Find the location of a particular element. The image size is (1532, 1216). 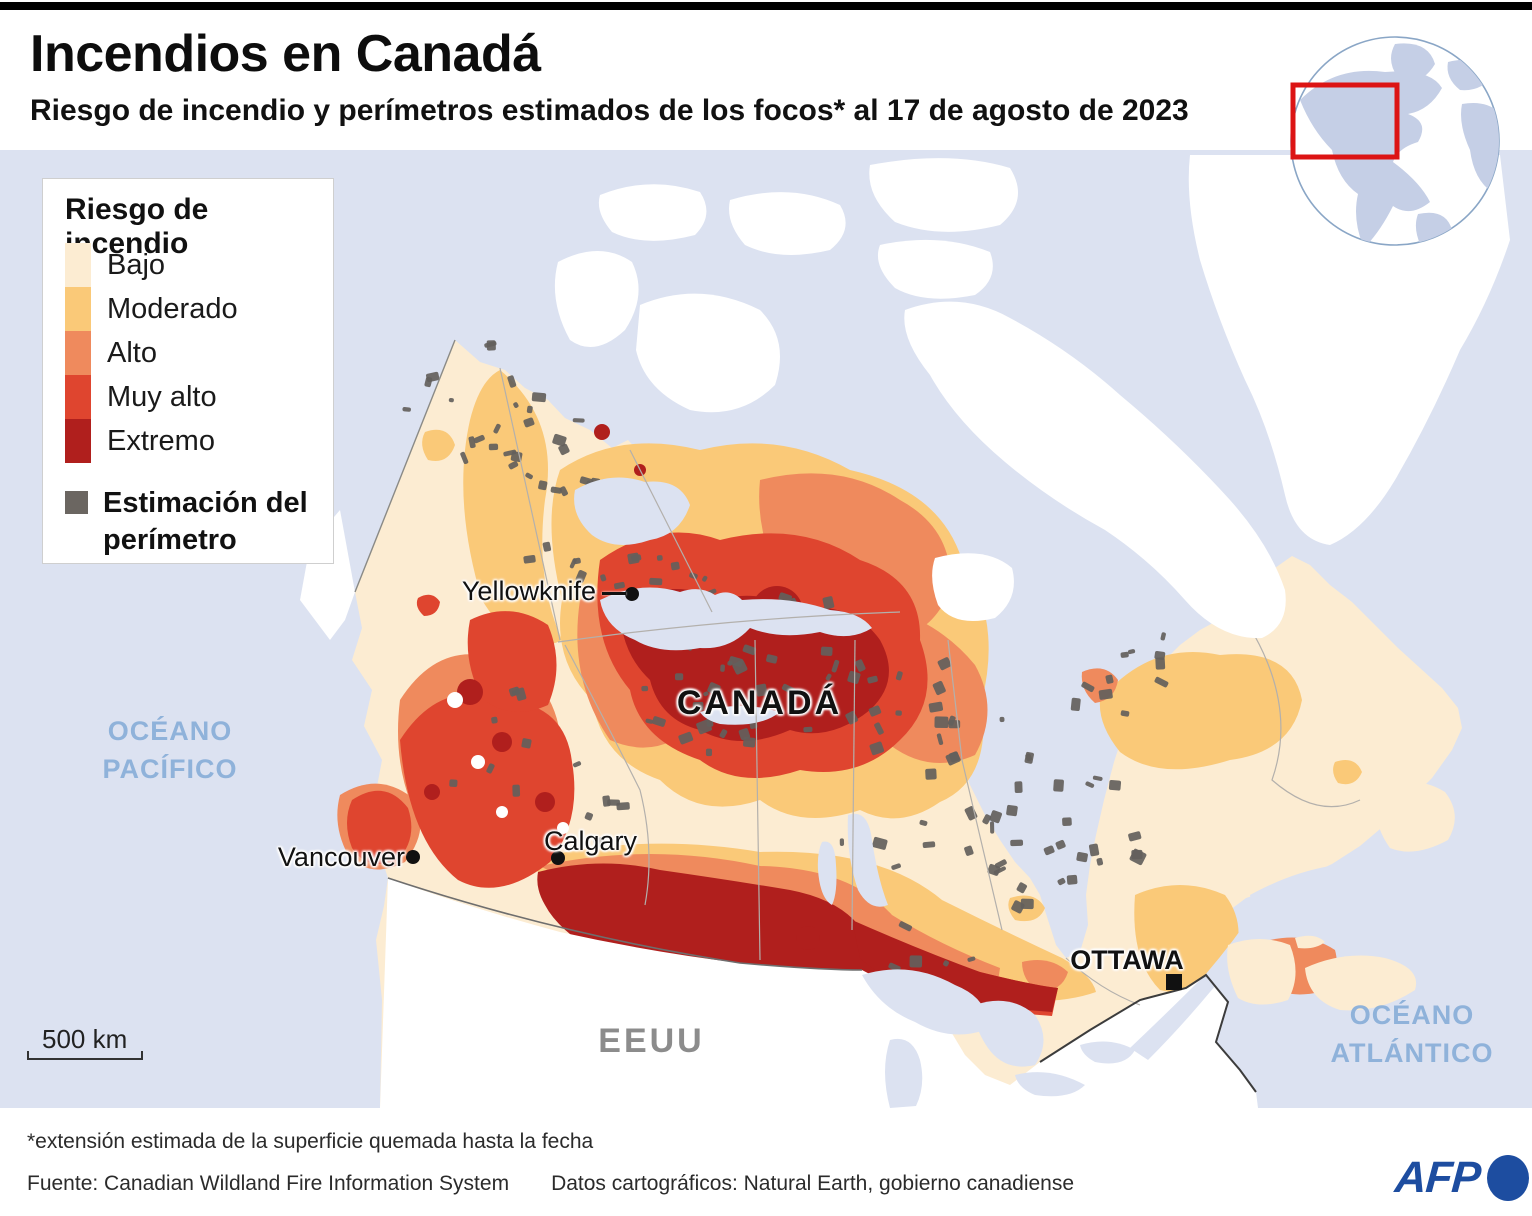

city-label-yellowknife: Yellowknife is located at coordinates (528, 591).